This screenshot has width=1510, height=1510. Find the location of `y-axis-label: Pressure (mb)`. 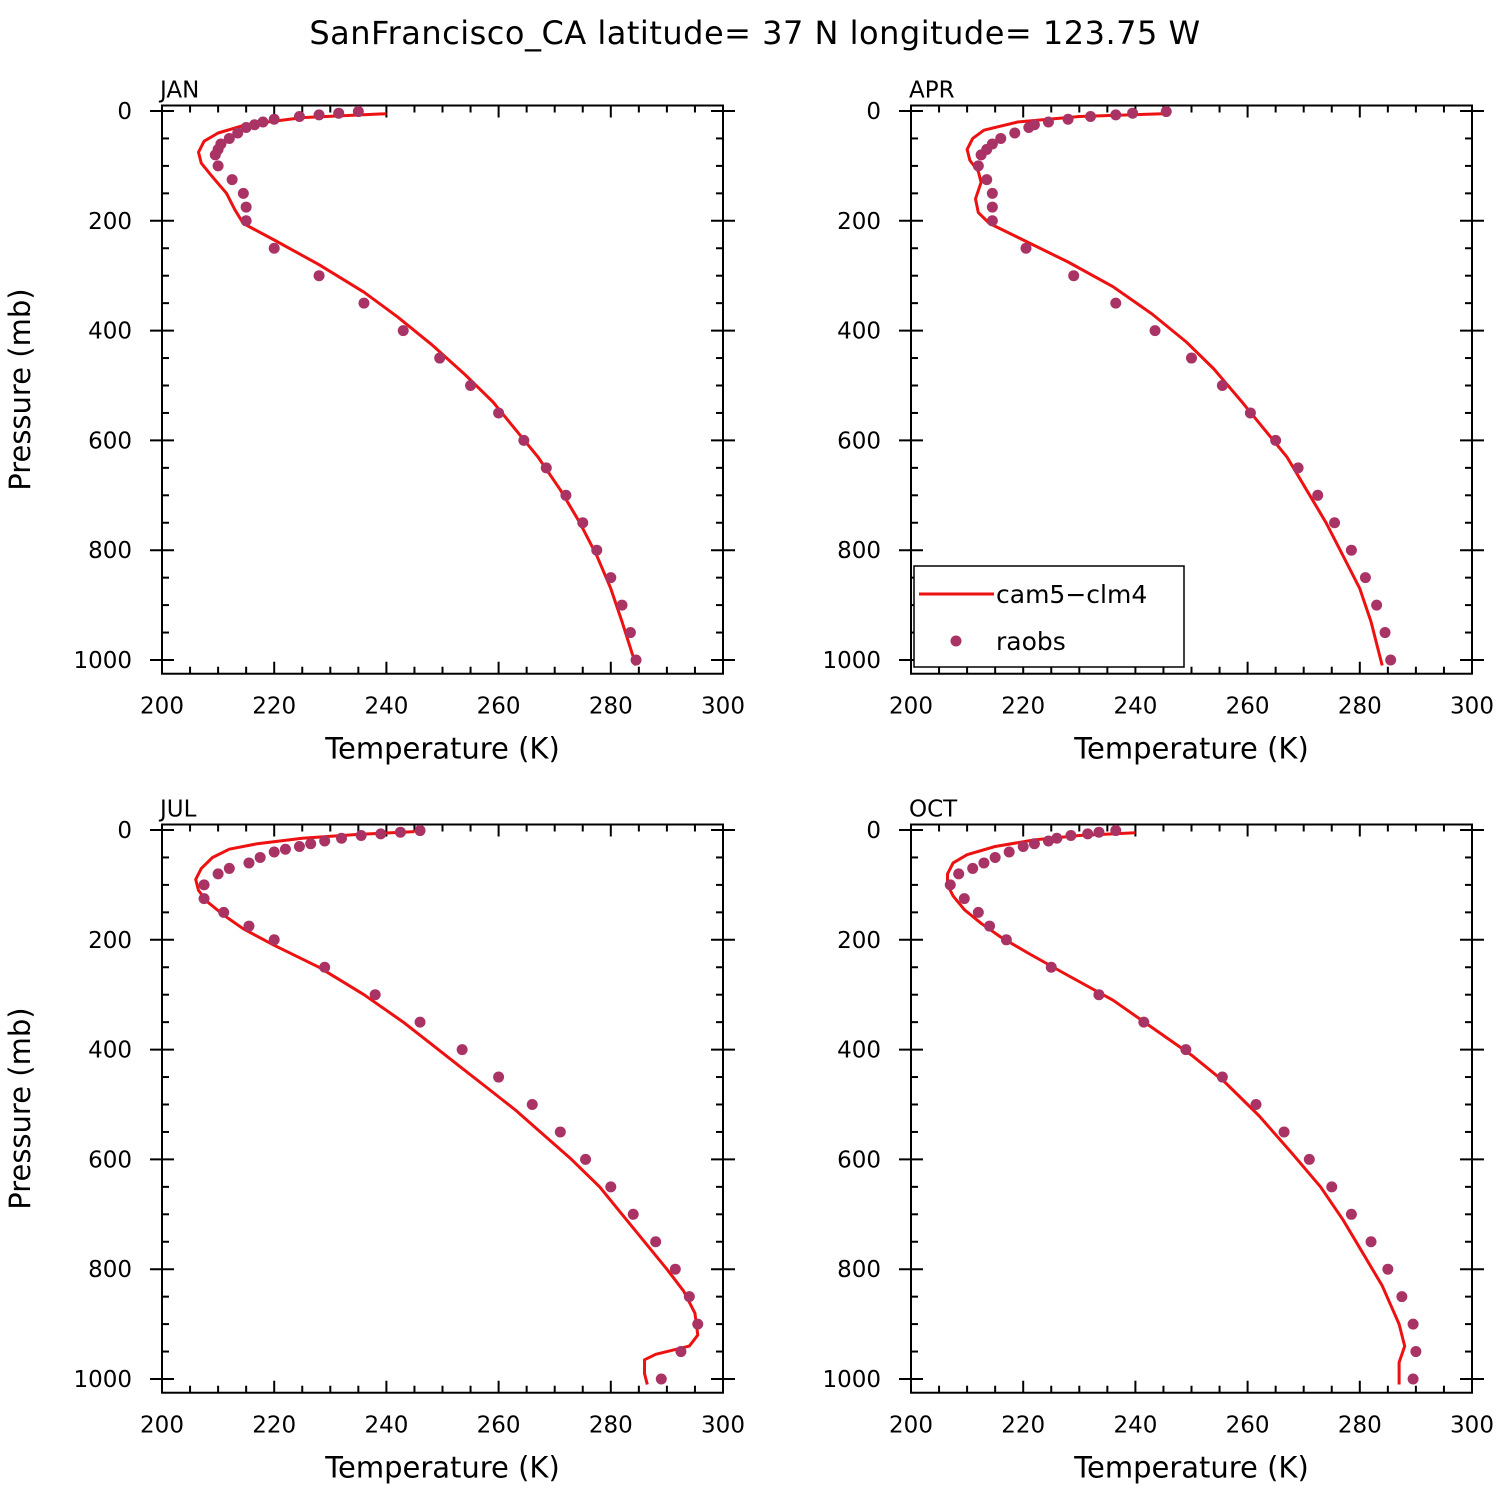

y-axis-label: Pressure (mb) is located at coordinates (20, 1108).